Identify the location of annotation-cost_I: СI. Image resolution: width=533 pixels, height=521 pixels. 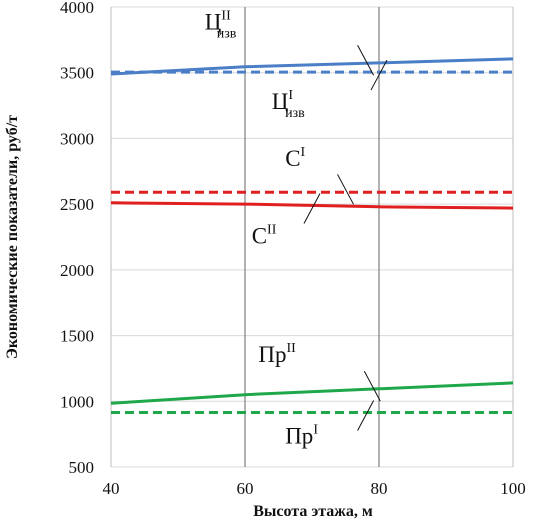
(295, 158).